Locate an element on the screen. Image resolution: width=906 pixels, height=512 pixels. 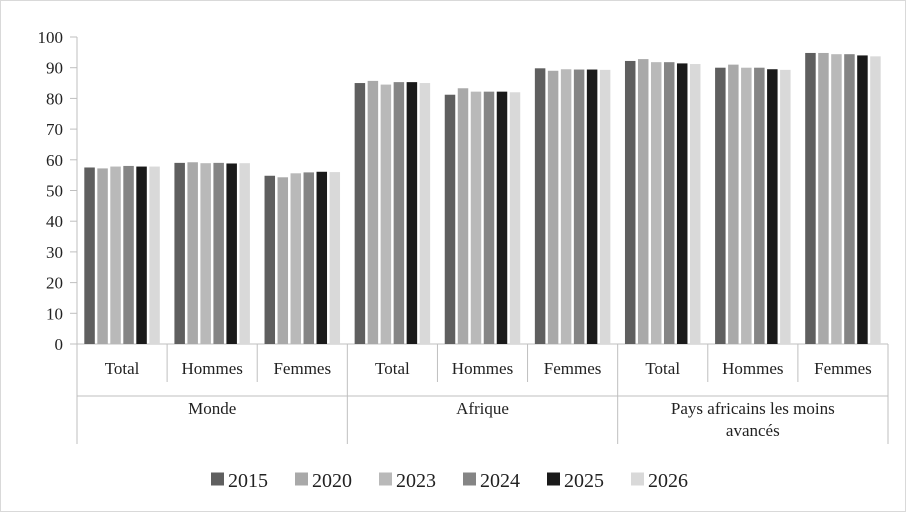
bar-2015-monde-total is located at coordinates (89, 255).